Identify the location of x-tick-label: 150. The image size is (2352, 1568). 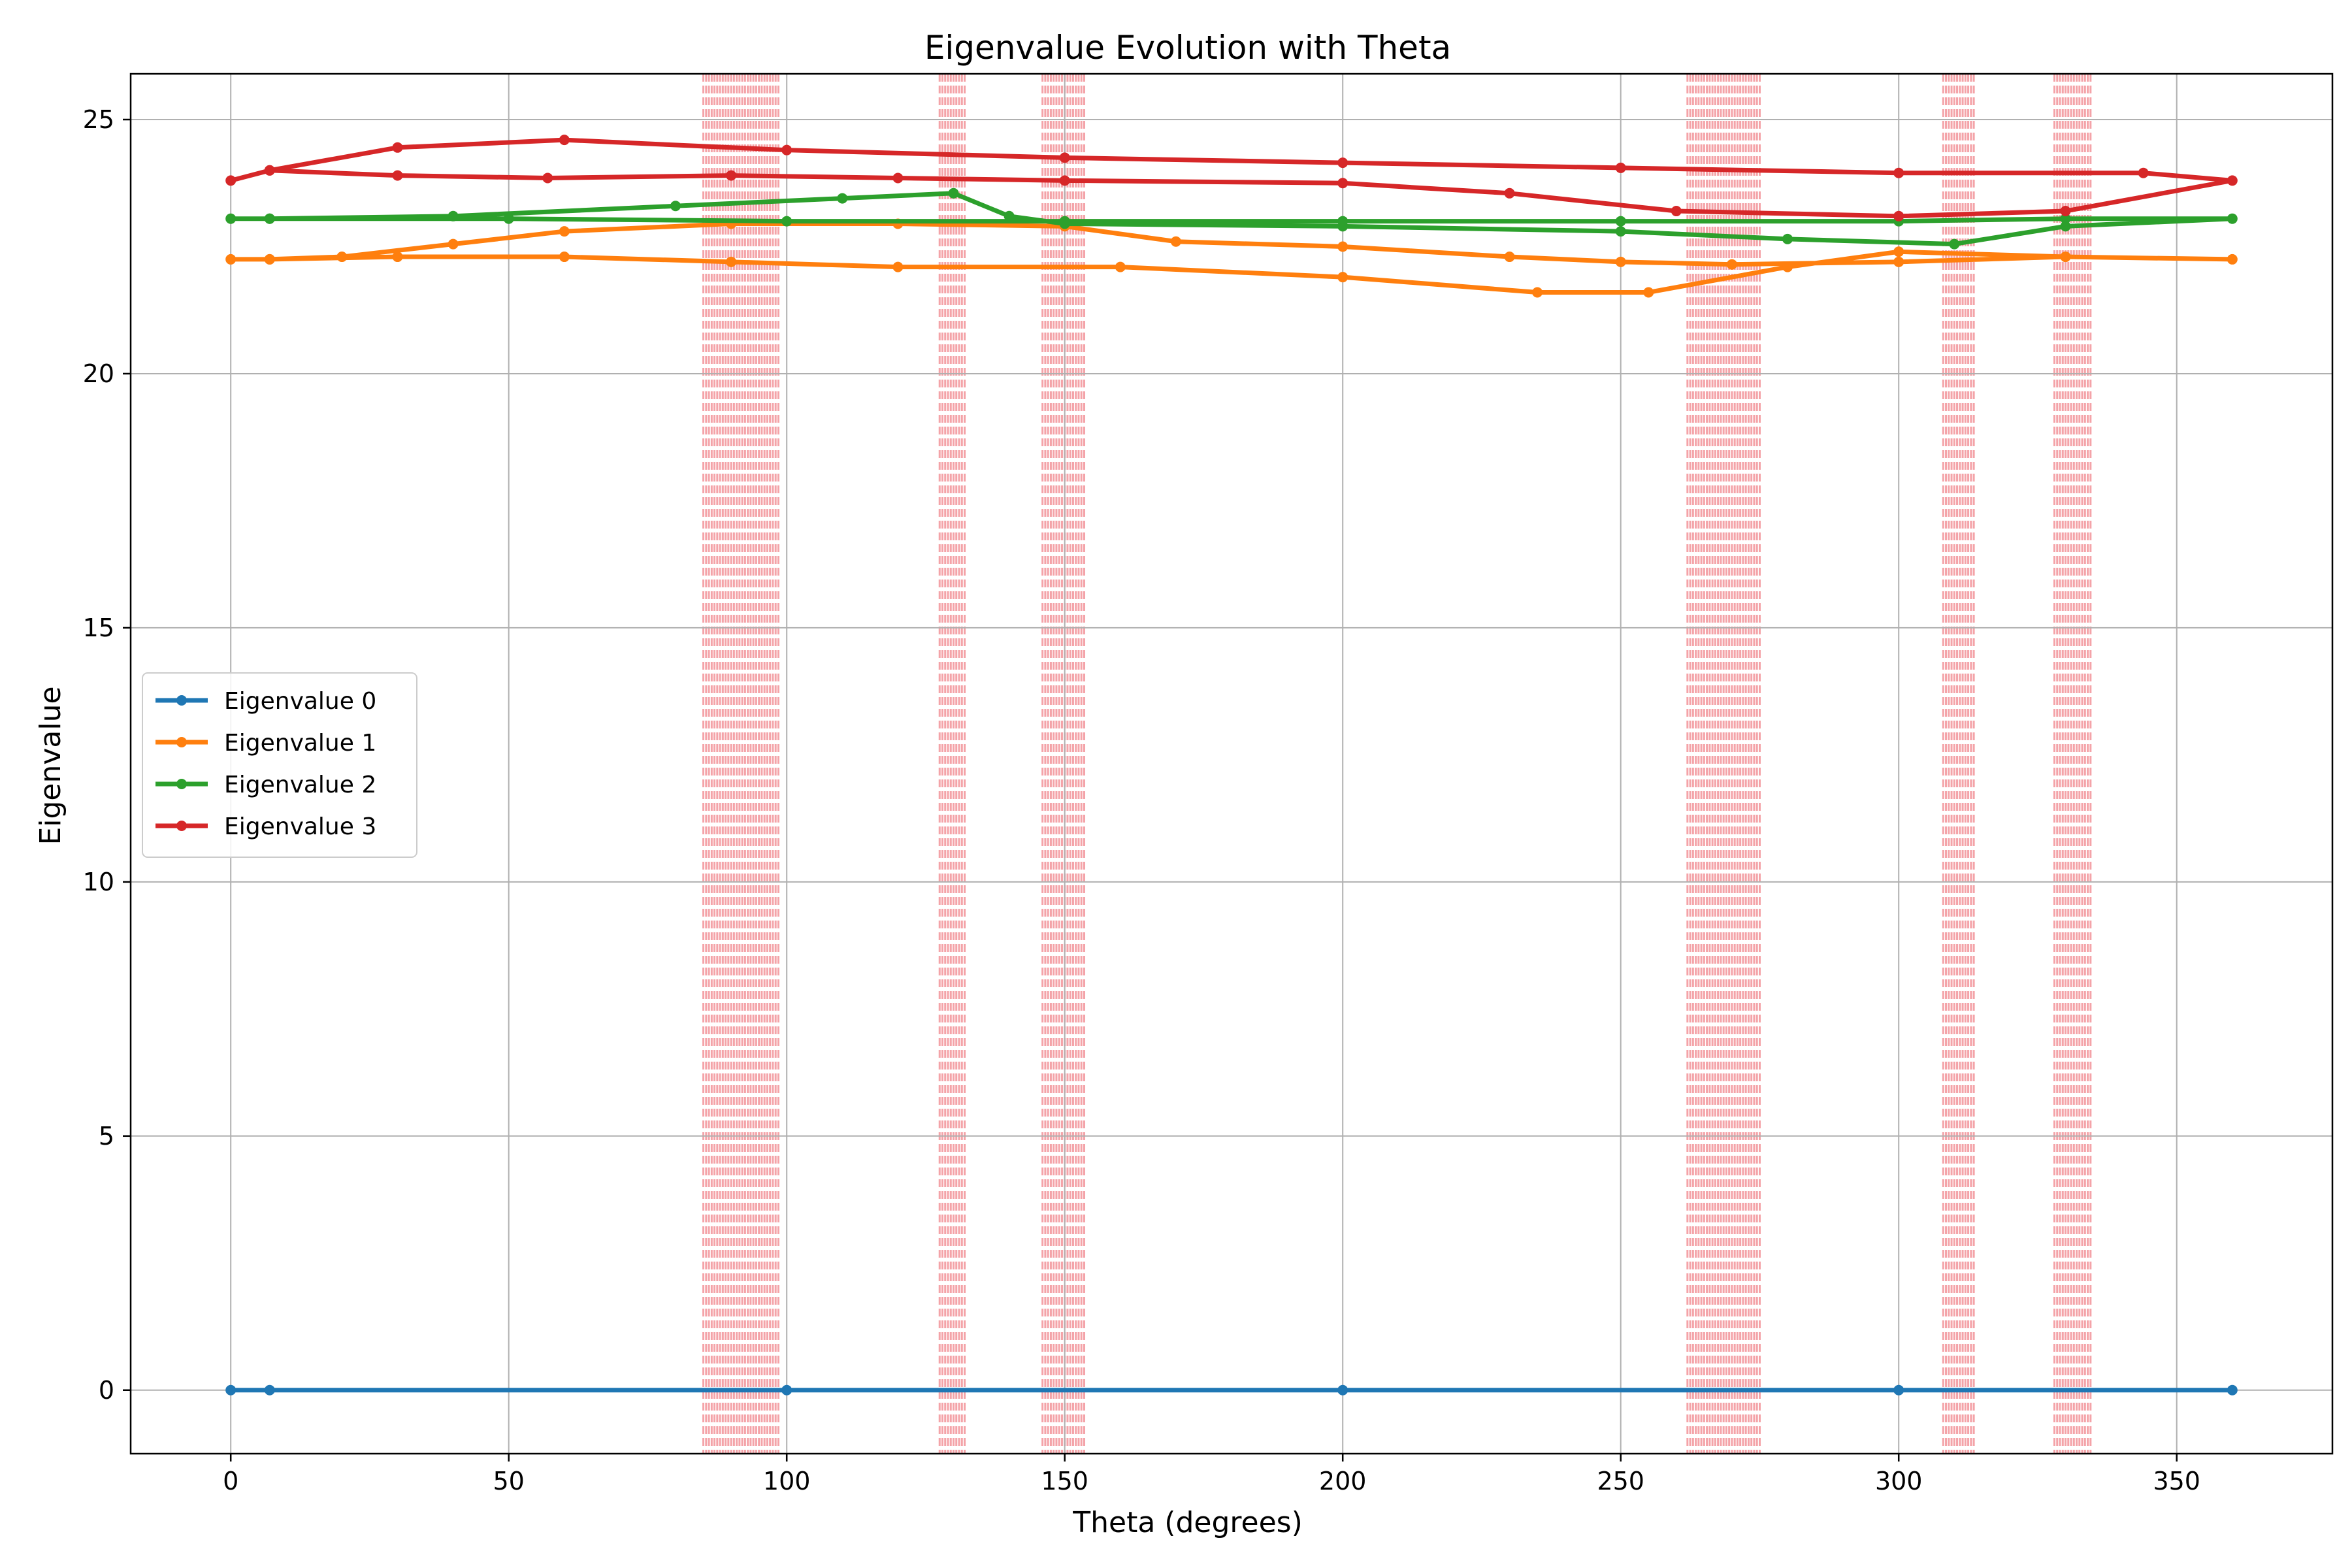
(1064, 1481).